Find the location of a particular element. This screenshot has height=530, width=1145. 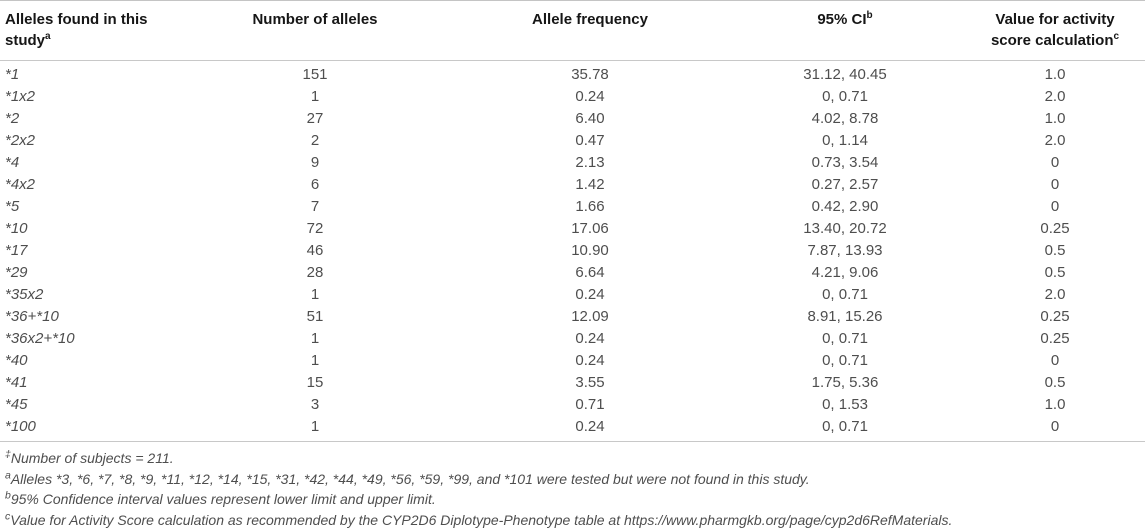

allele-count-cell: 2 is located at coordinates (315, 140).